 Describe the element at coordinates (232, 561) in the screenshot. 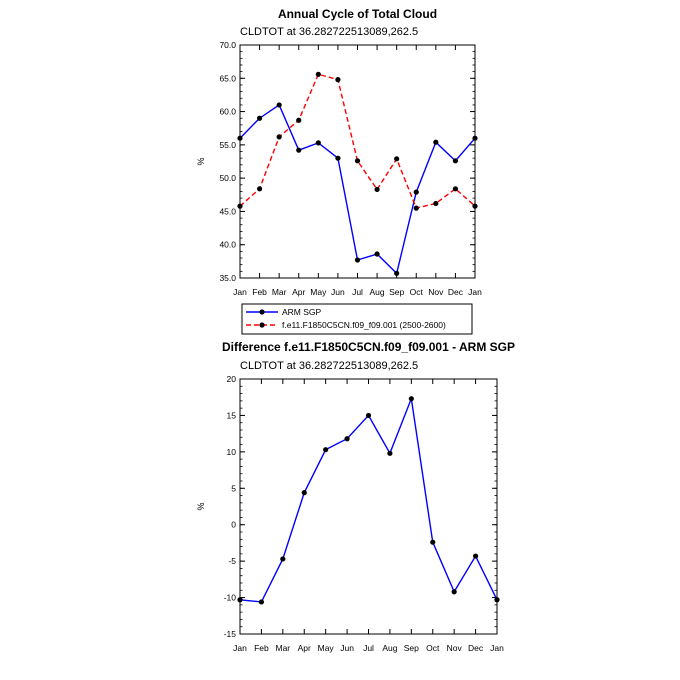

I see `y-tick-label: -5` at that location.